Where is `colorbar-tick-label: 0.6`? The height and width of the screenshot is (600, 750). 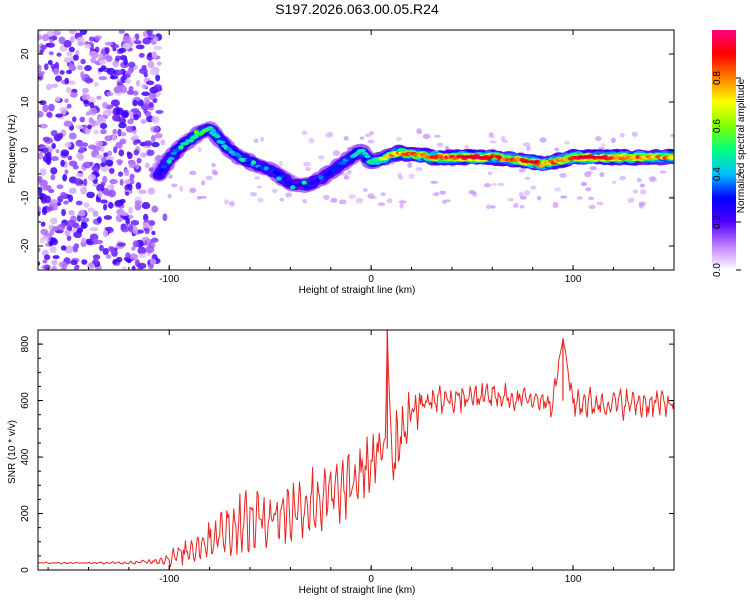
colorbar-tick-label: 0.6 is located at coordinates (717, 126).